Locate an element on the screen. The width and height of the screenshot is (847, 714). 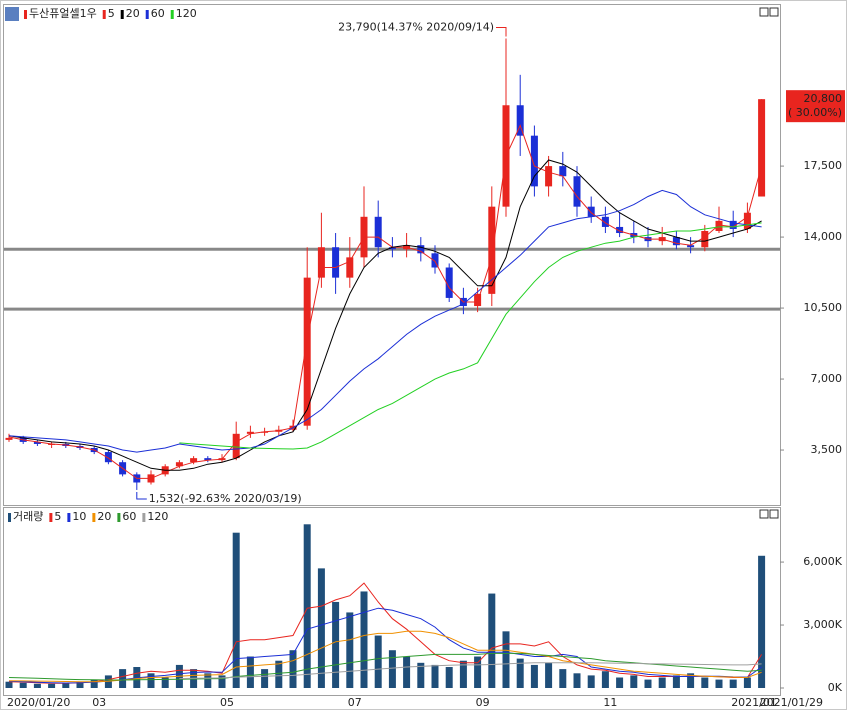
y-tick-label: 7,000 is located at coordinates (827, 378).